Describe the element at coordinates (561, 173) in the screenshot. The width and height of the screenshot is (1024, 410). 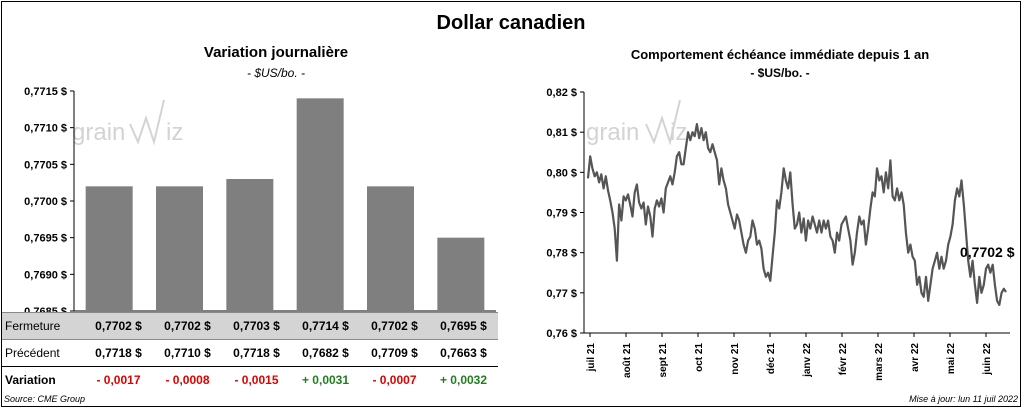
I see `y-tick-label: 0,80 $` at that location.